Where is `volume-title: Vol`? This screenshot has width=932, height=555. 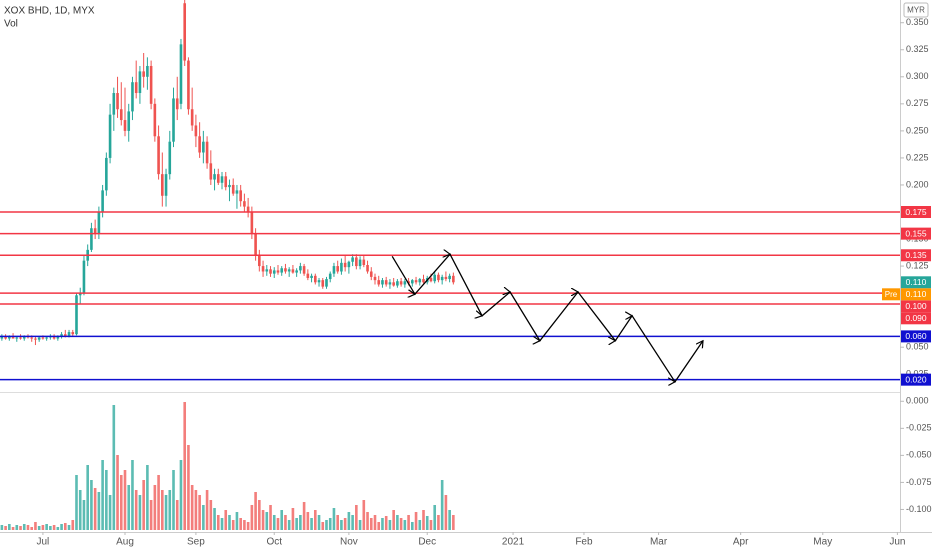
volume-title: Vol is located at coordinates (11, 24).